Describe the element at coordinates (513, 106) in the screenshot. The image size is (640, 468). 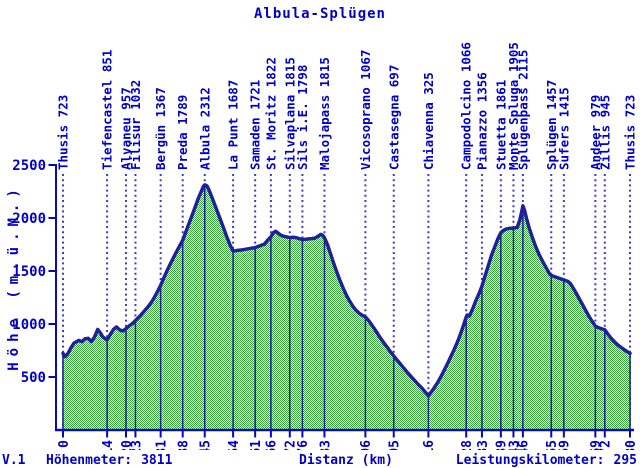
I see `waypoint-label: Monte Spluga 1905` at that location.